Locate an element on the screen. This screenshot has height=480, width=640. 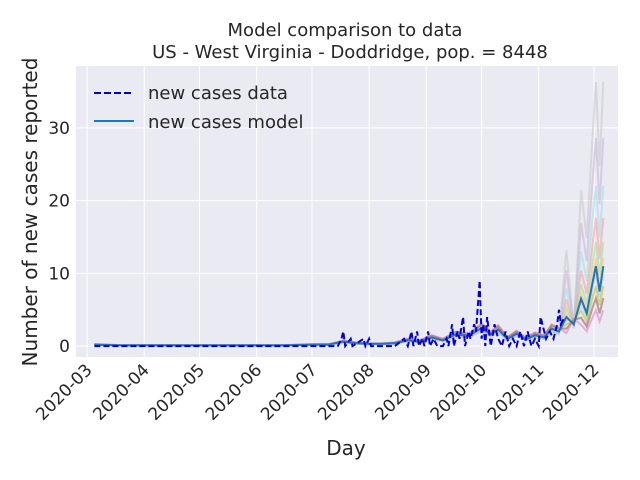
y-tick-label: 10 is located at coordinates (59, 274).